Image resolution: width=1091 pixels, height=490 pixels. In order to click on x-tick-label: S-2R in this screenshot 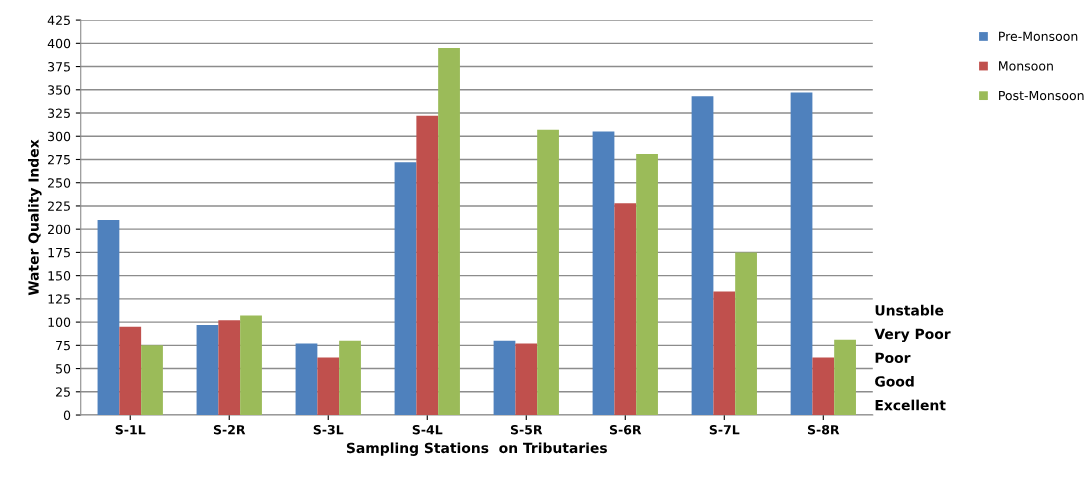, I will do `click(229, 429)`.